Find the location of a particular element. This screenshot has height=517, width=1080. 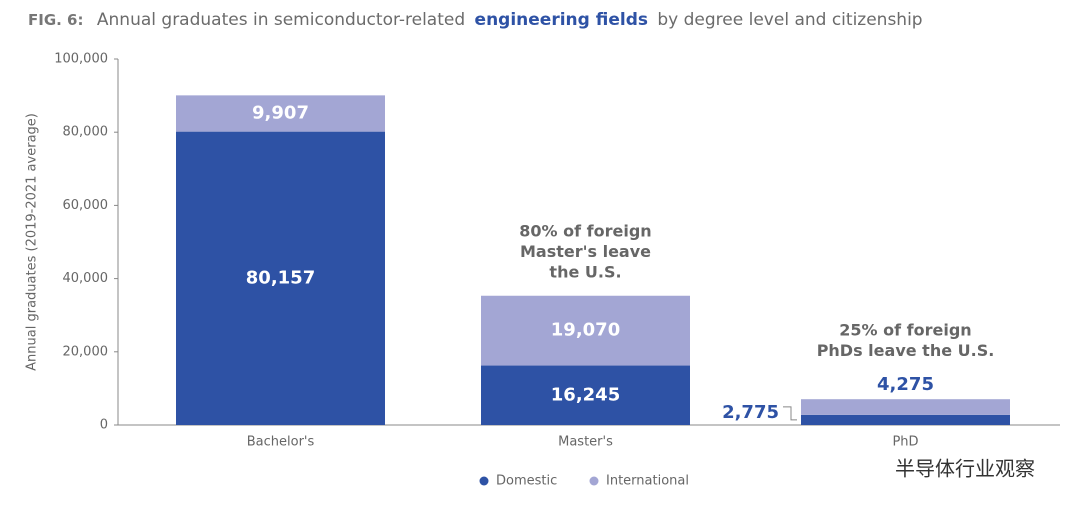

annotation: 80% of foreign is located at coordinates (585, 231).